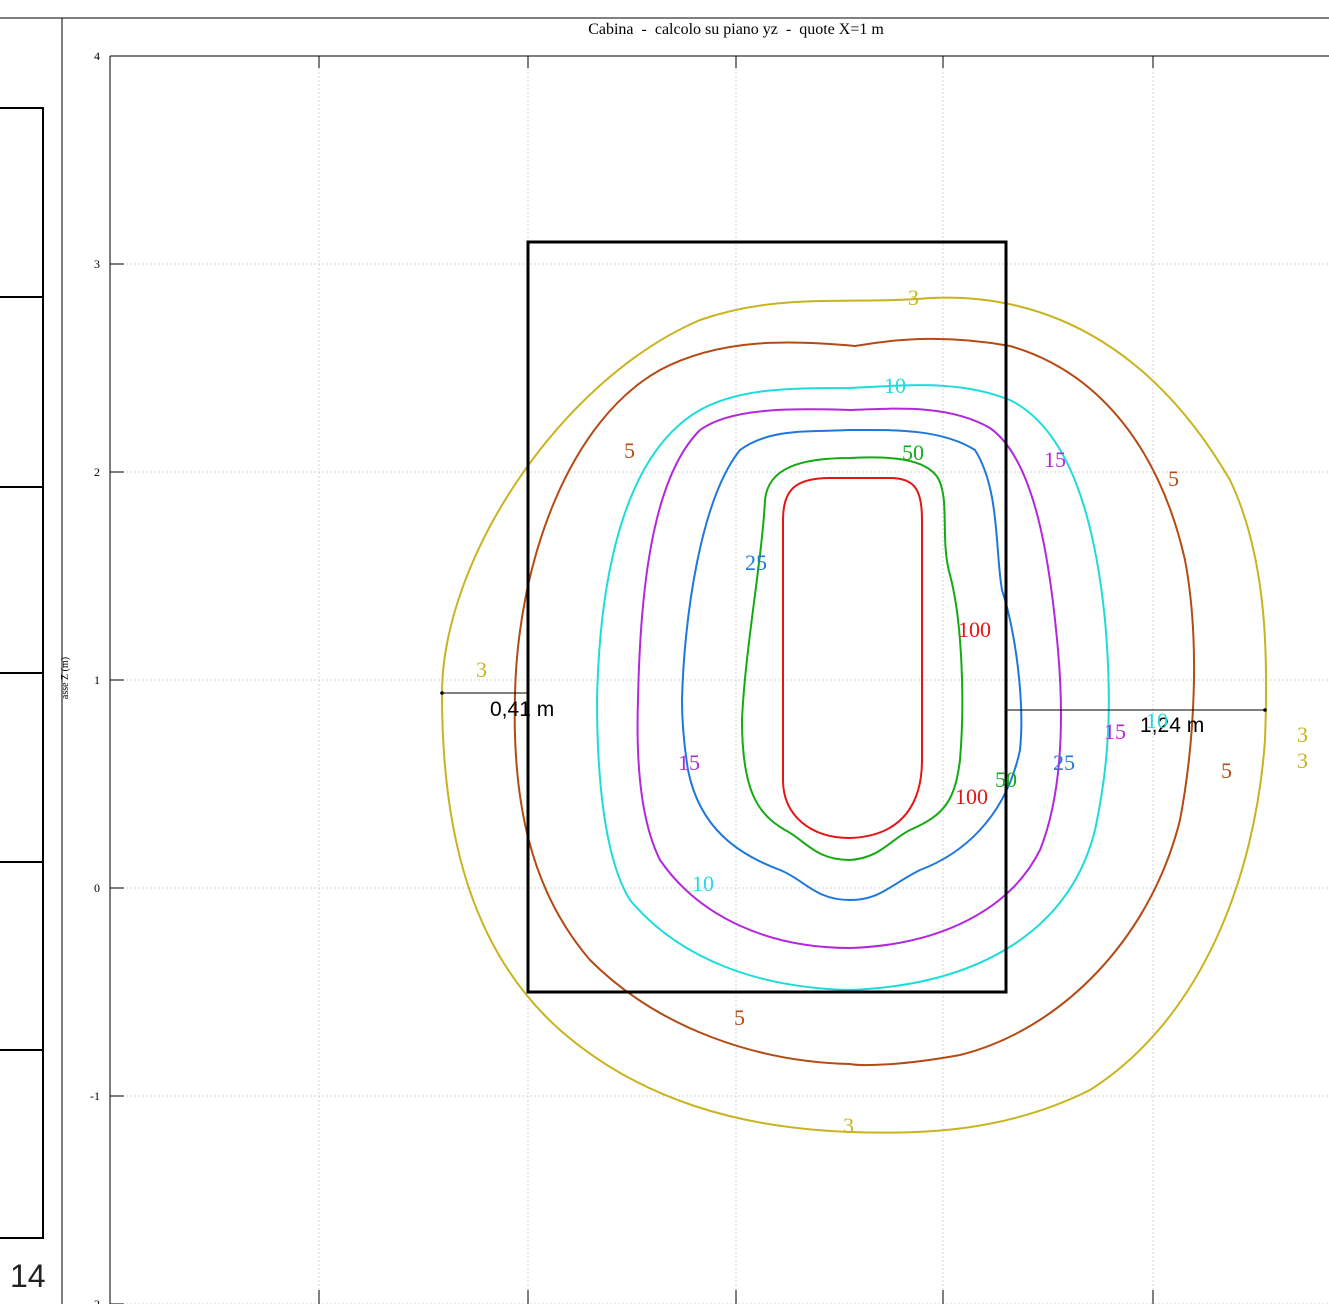  Describe the element at coordinates (971, 796) in the screenshot. I see `contour-label-100-lower: 100` at that location.